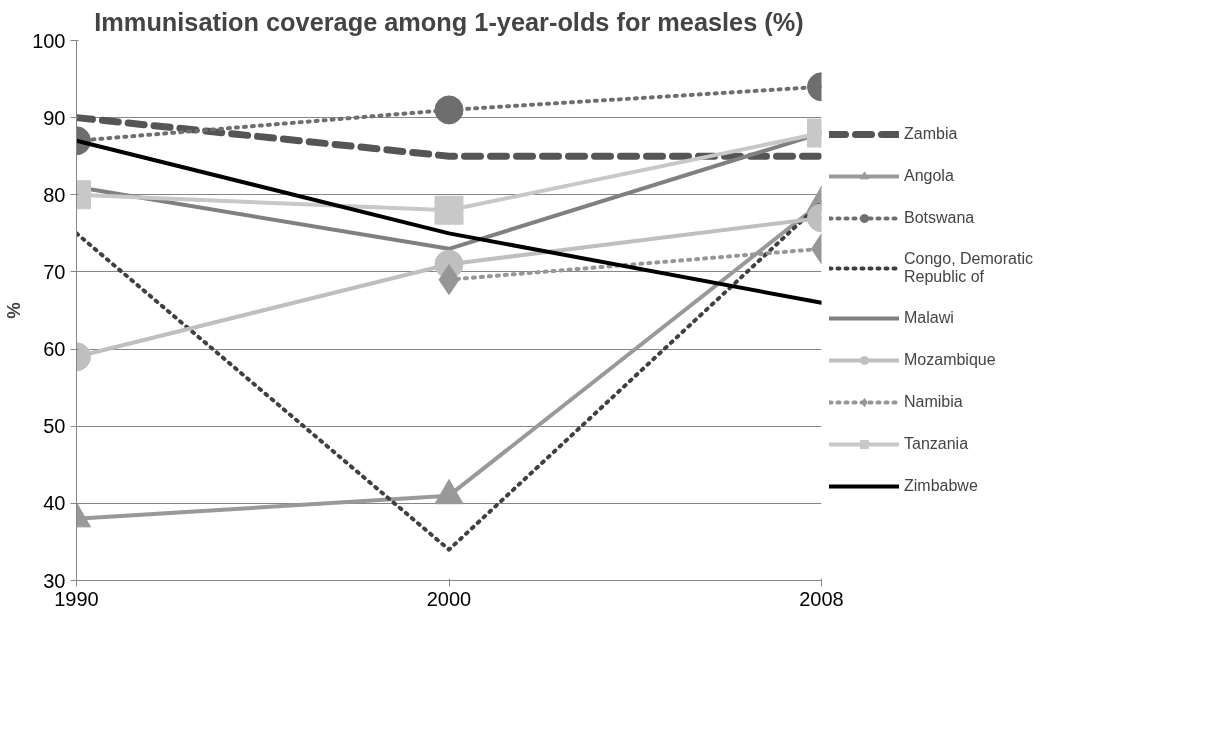 This screenshot has height=729, width=1206. Describe the element at coordinates (931, 134) in the screenshot. I see `legend-label: Zambia` at that location.